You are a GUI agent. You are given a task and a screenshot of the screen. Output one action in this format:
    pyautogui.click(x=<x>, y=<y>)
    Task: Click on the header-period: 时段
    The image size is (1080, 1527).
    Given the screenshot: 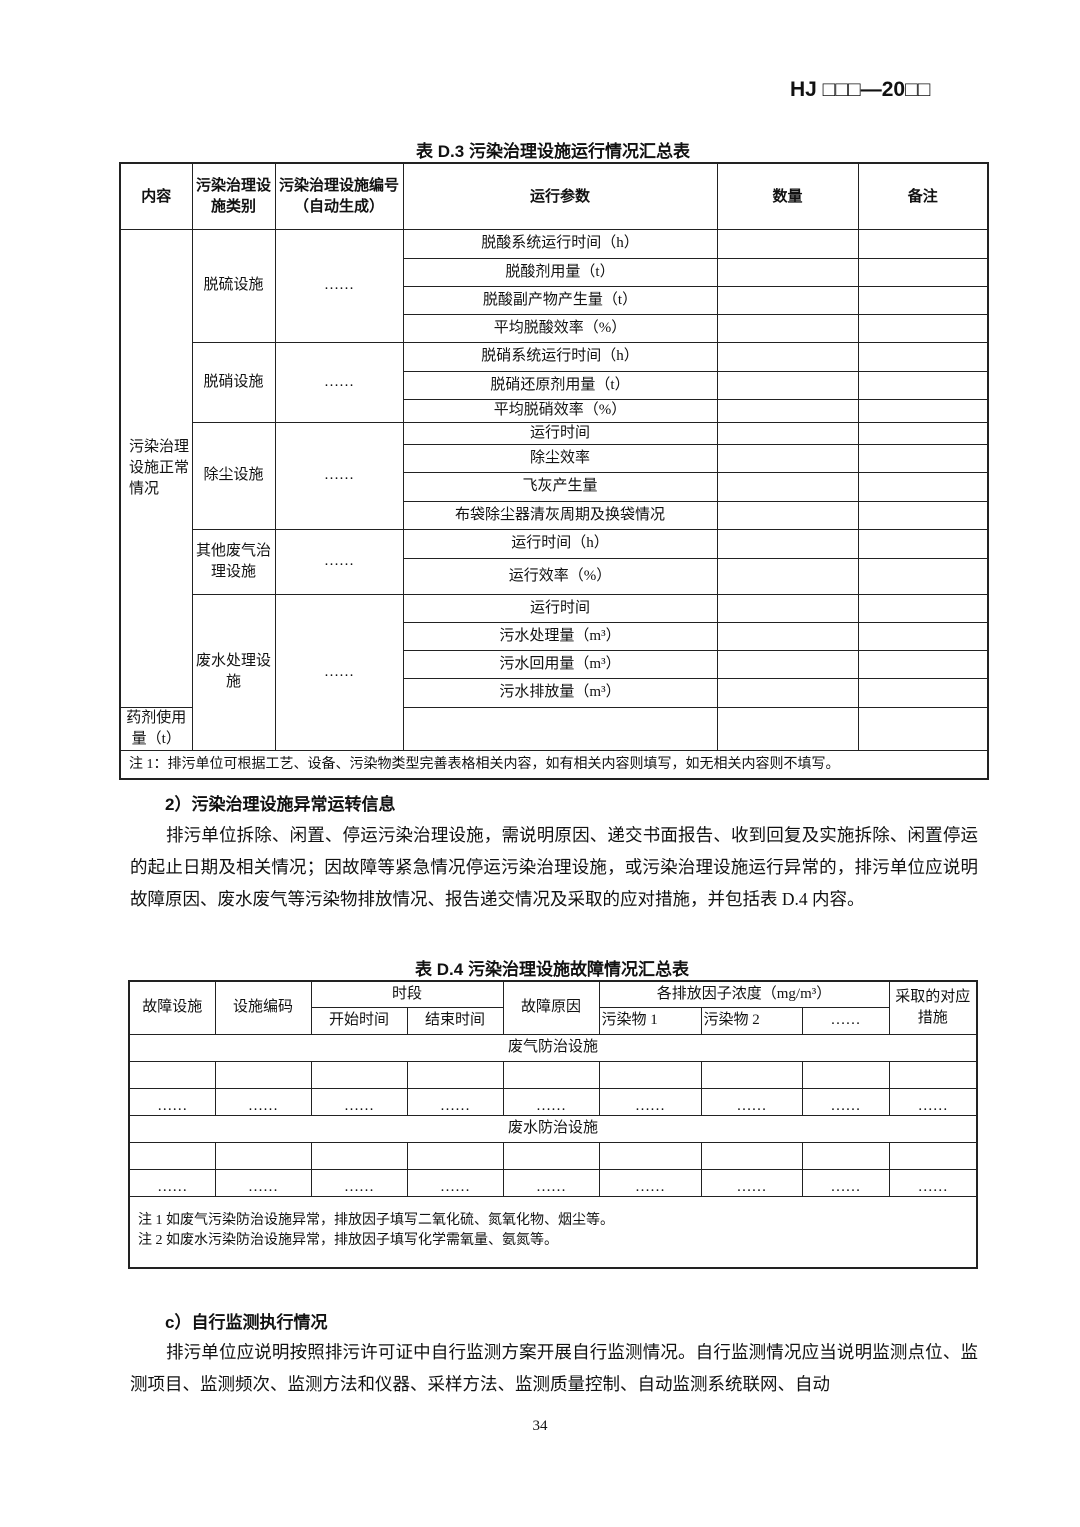 What is the action you would take?
    pyautogui.click(x=407, y=994)
    